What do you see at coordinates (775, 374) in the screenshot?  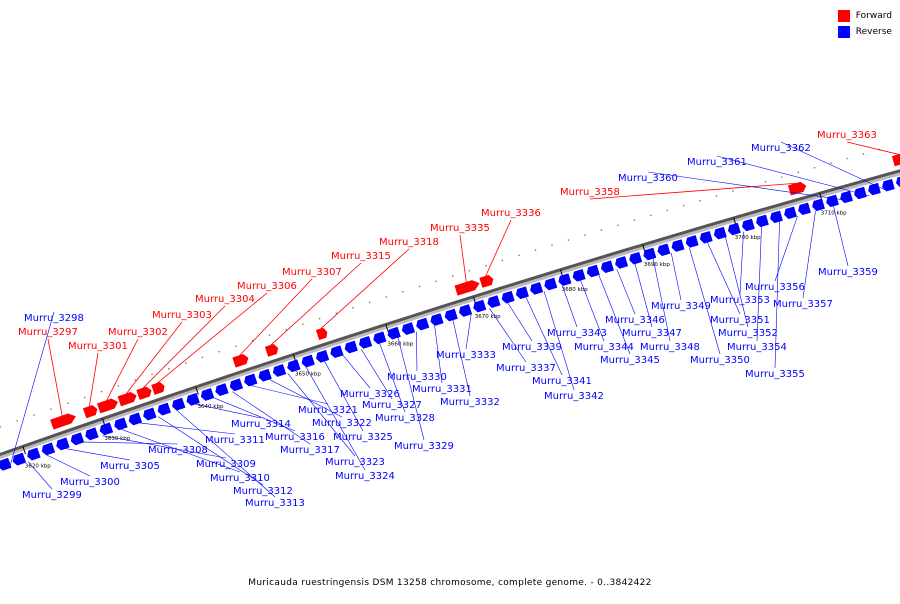 I see `reverse-gene-label: Murru_3355` at bounding box center [775, 374].